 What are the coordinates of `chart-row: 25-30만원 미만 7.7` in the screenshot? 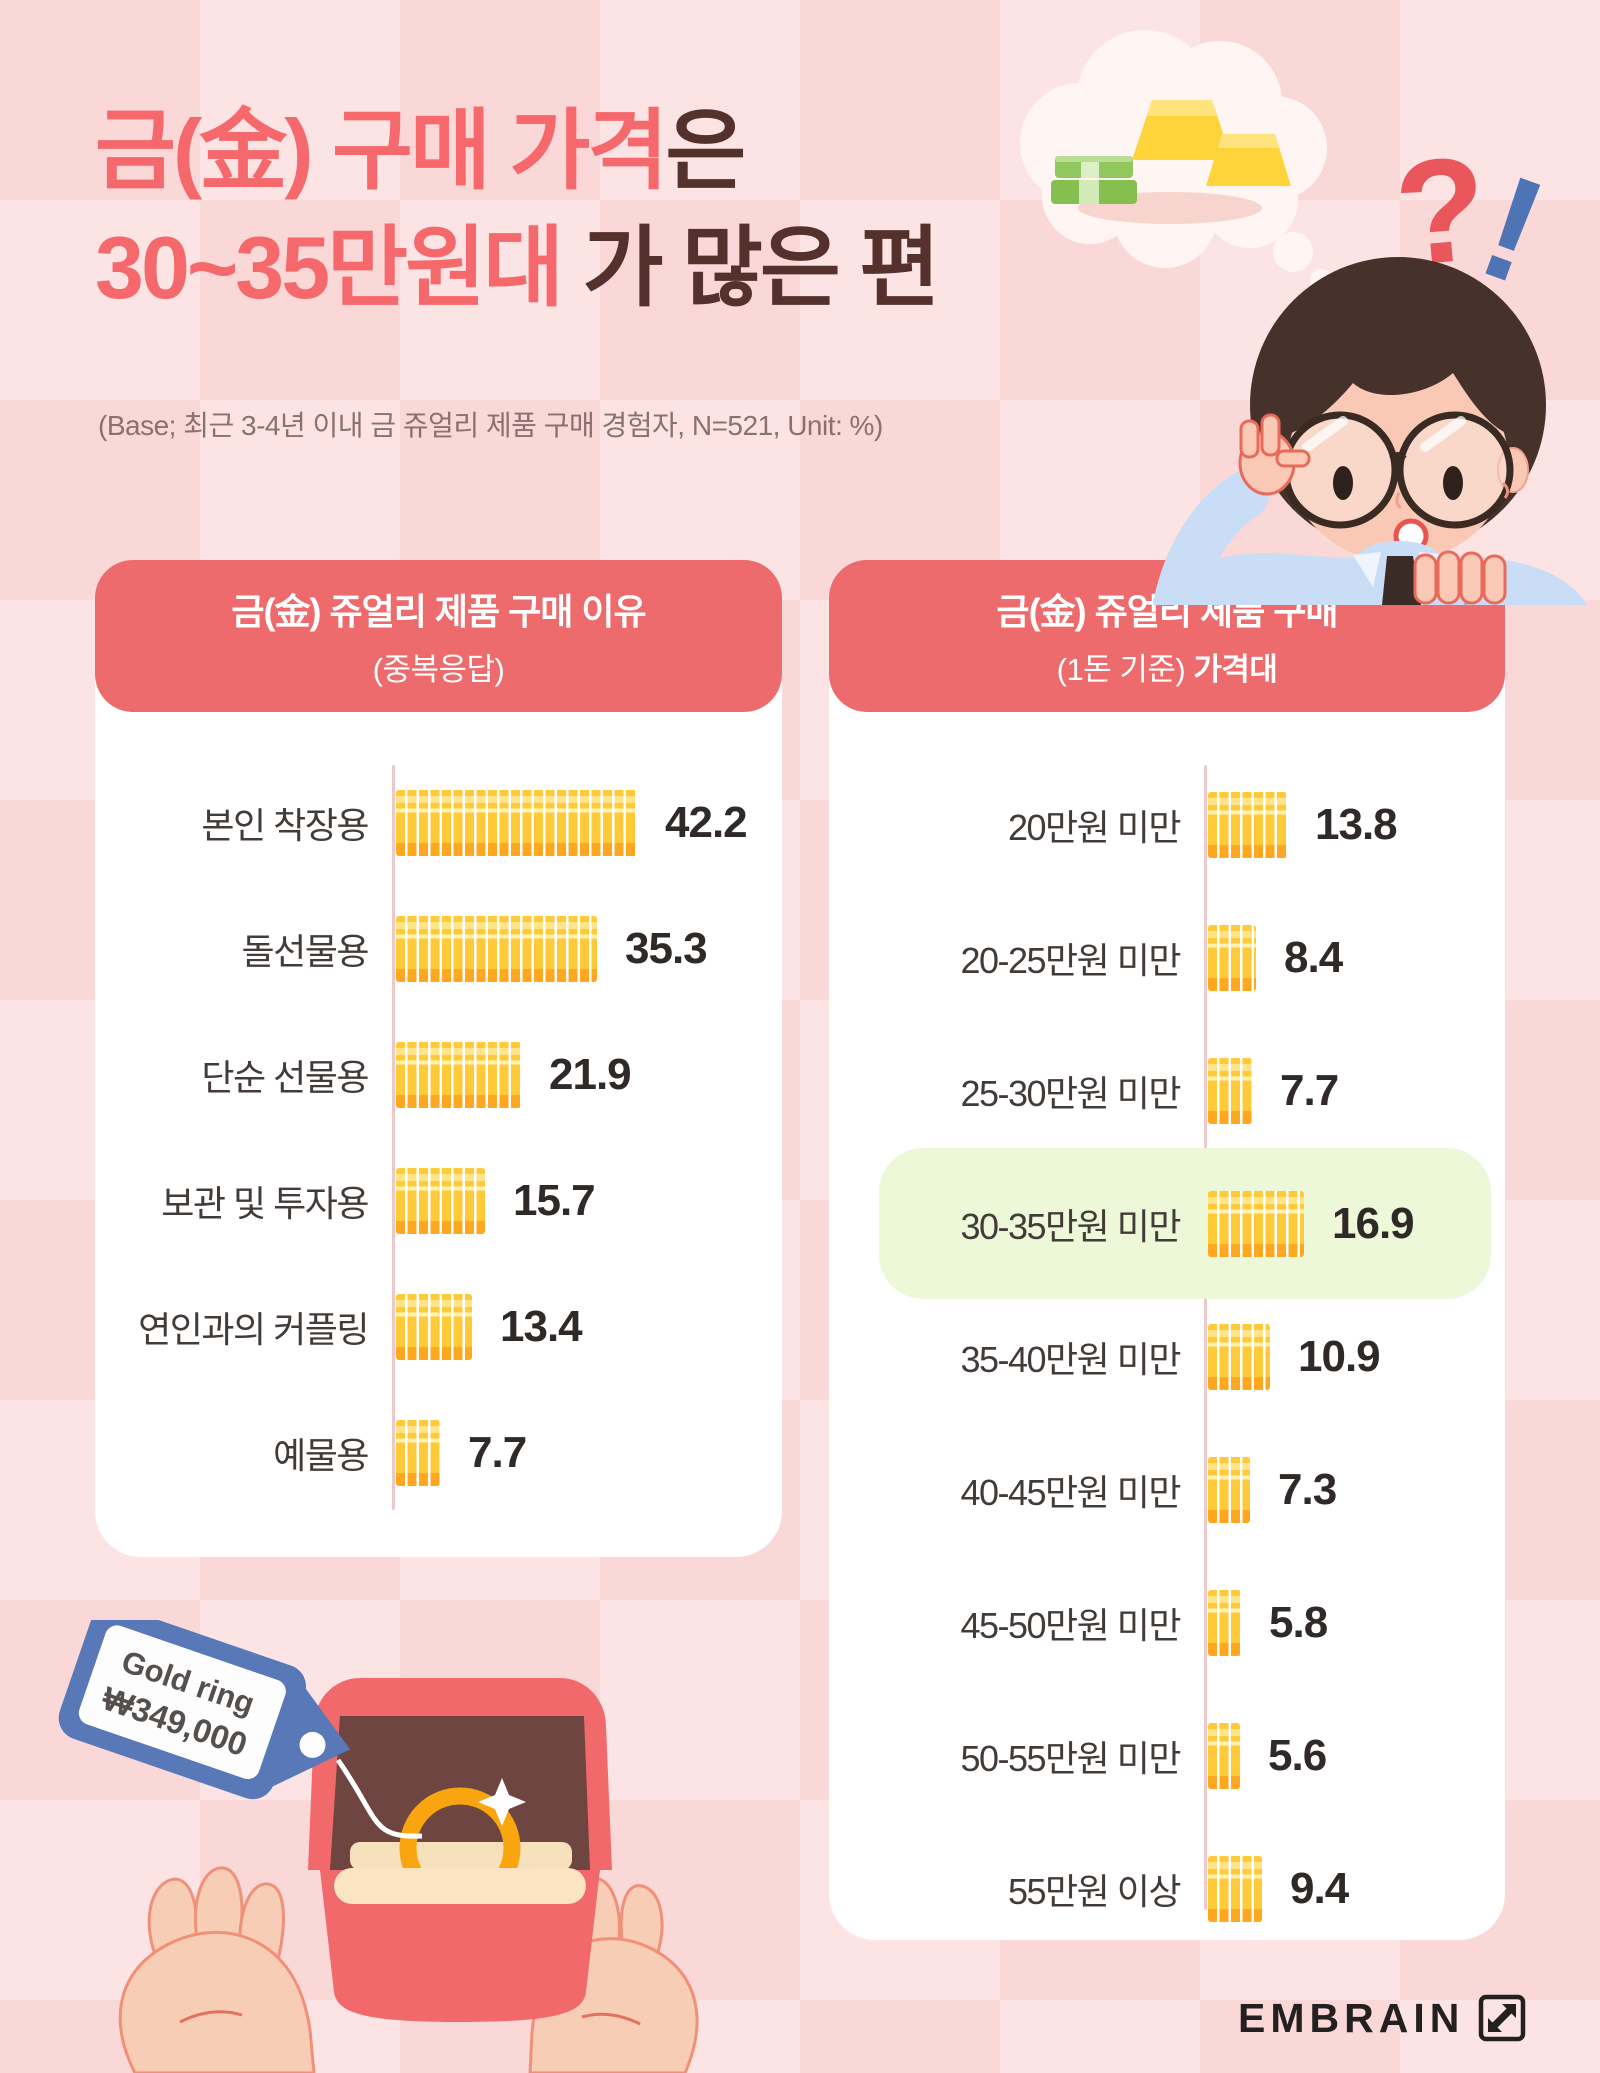 It's located at (1167, 1090).